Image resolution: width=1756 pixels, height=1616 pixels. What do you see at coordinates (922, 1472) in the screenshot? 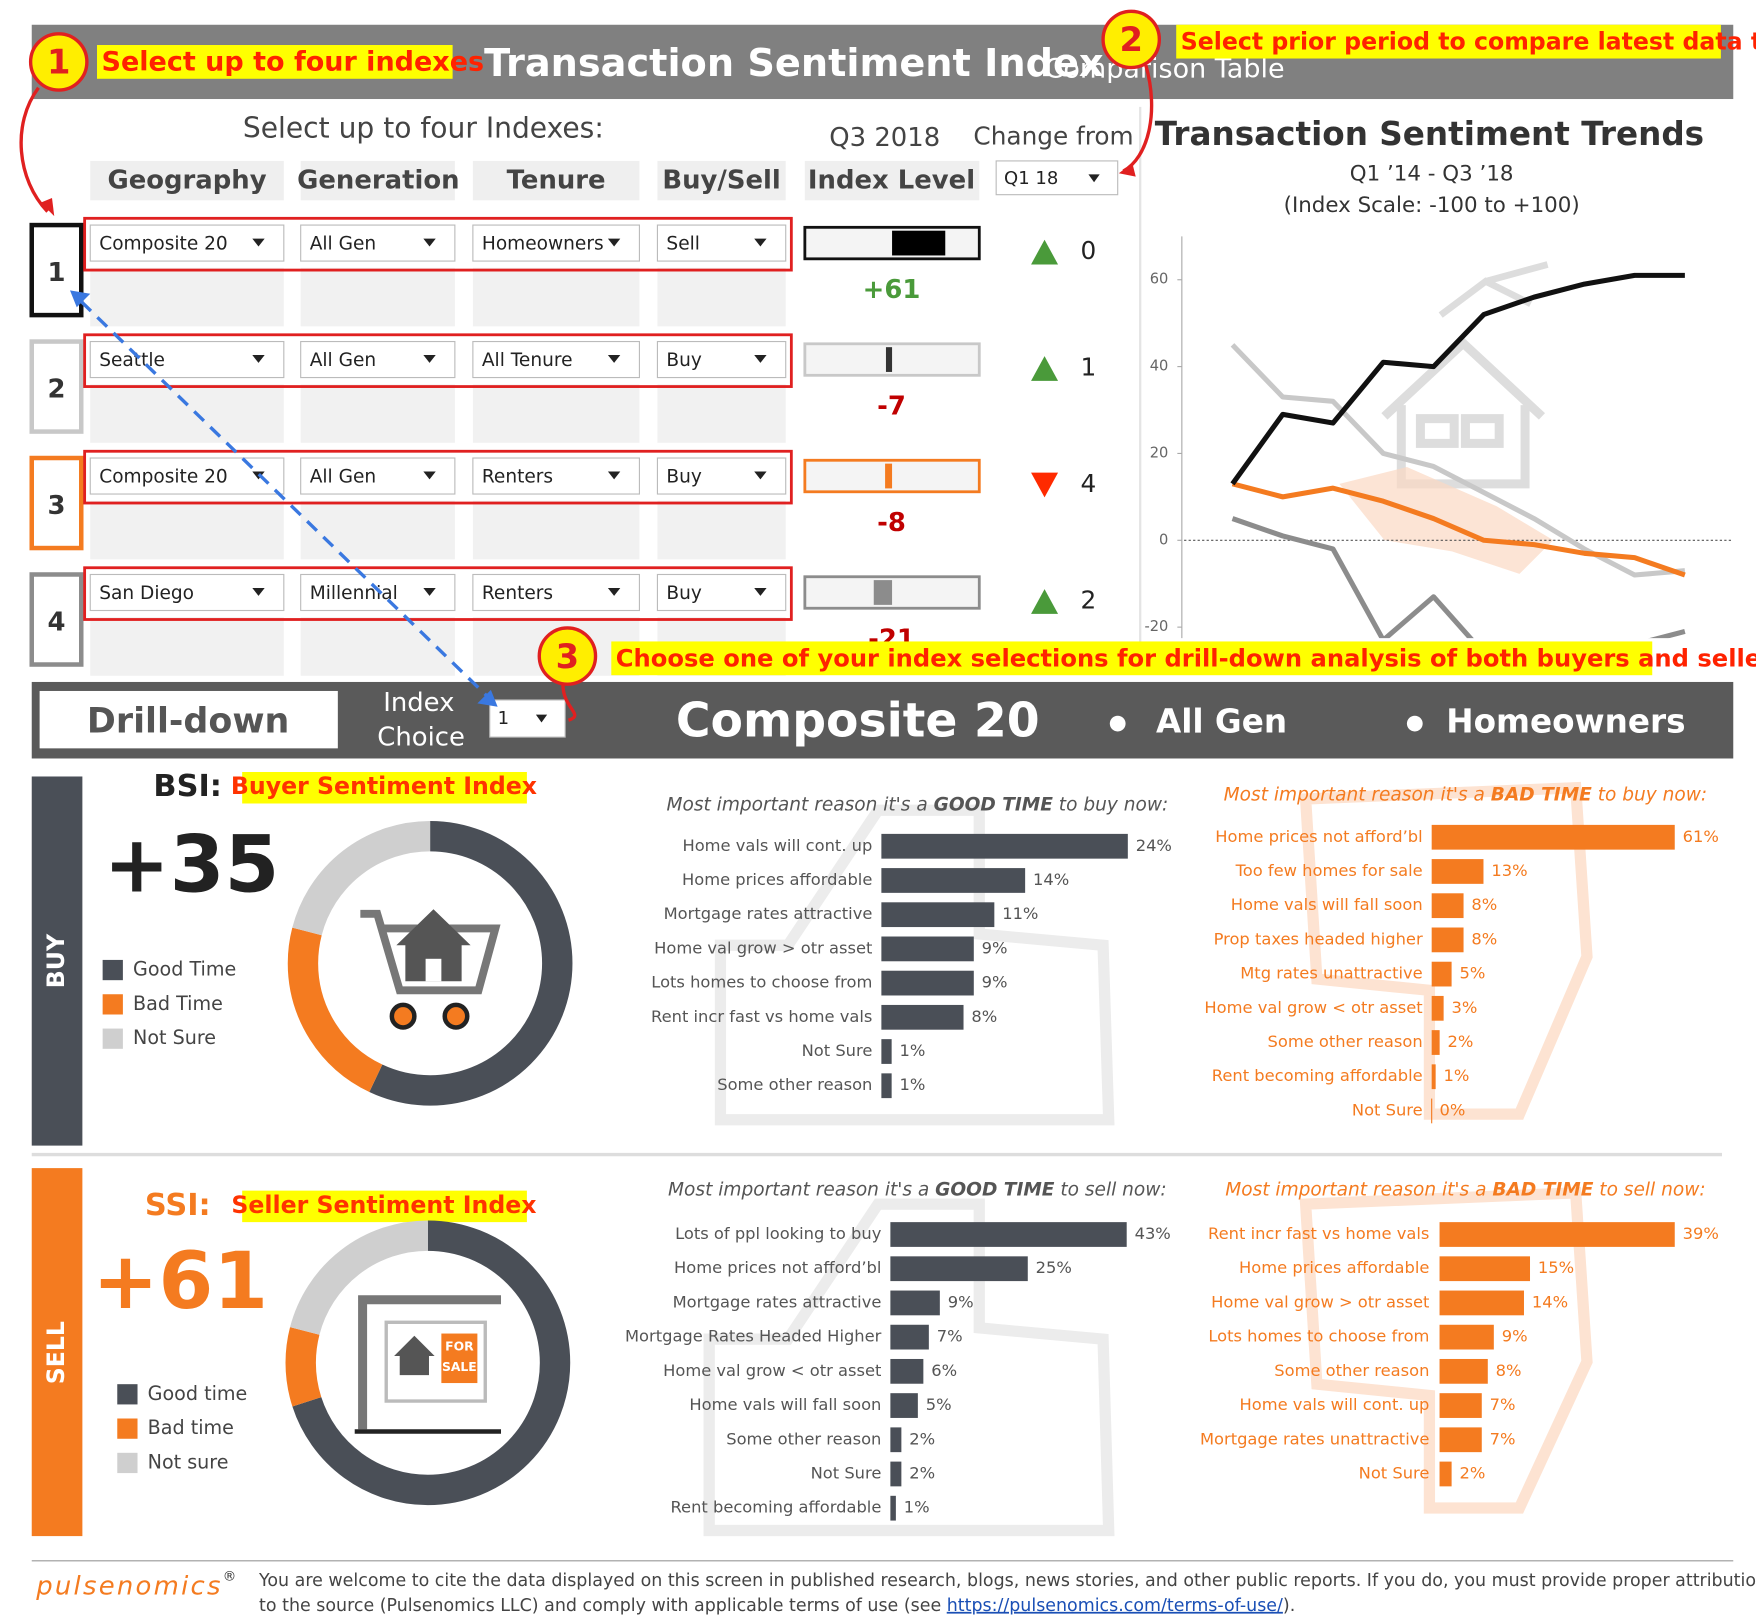
I see `value-label: 2%` at bounding box center [922, 1472].